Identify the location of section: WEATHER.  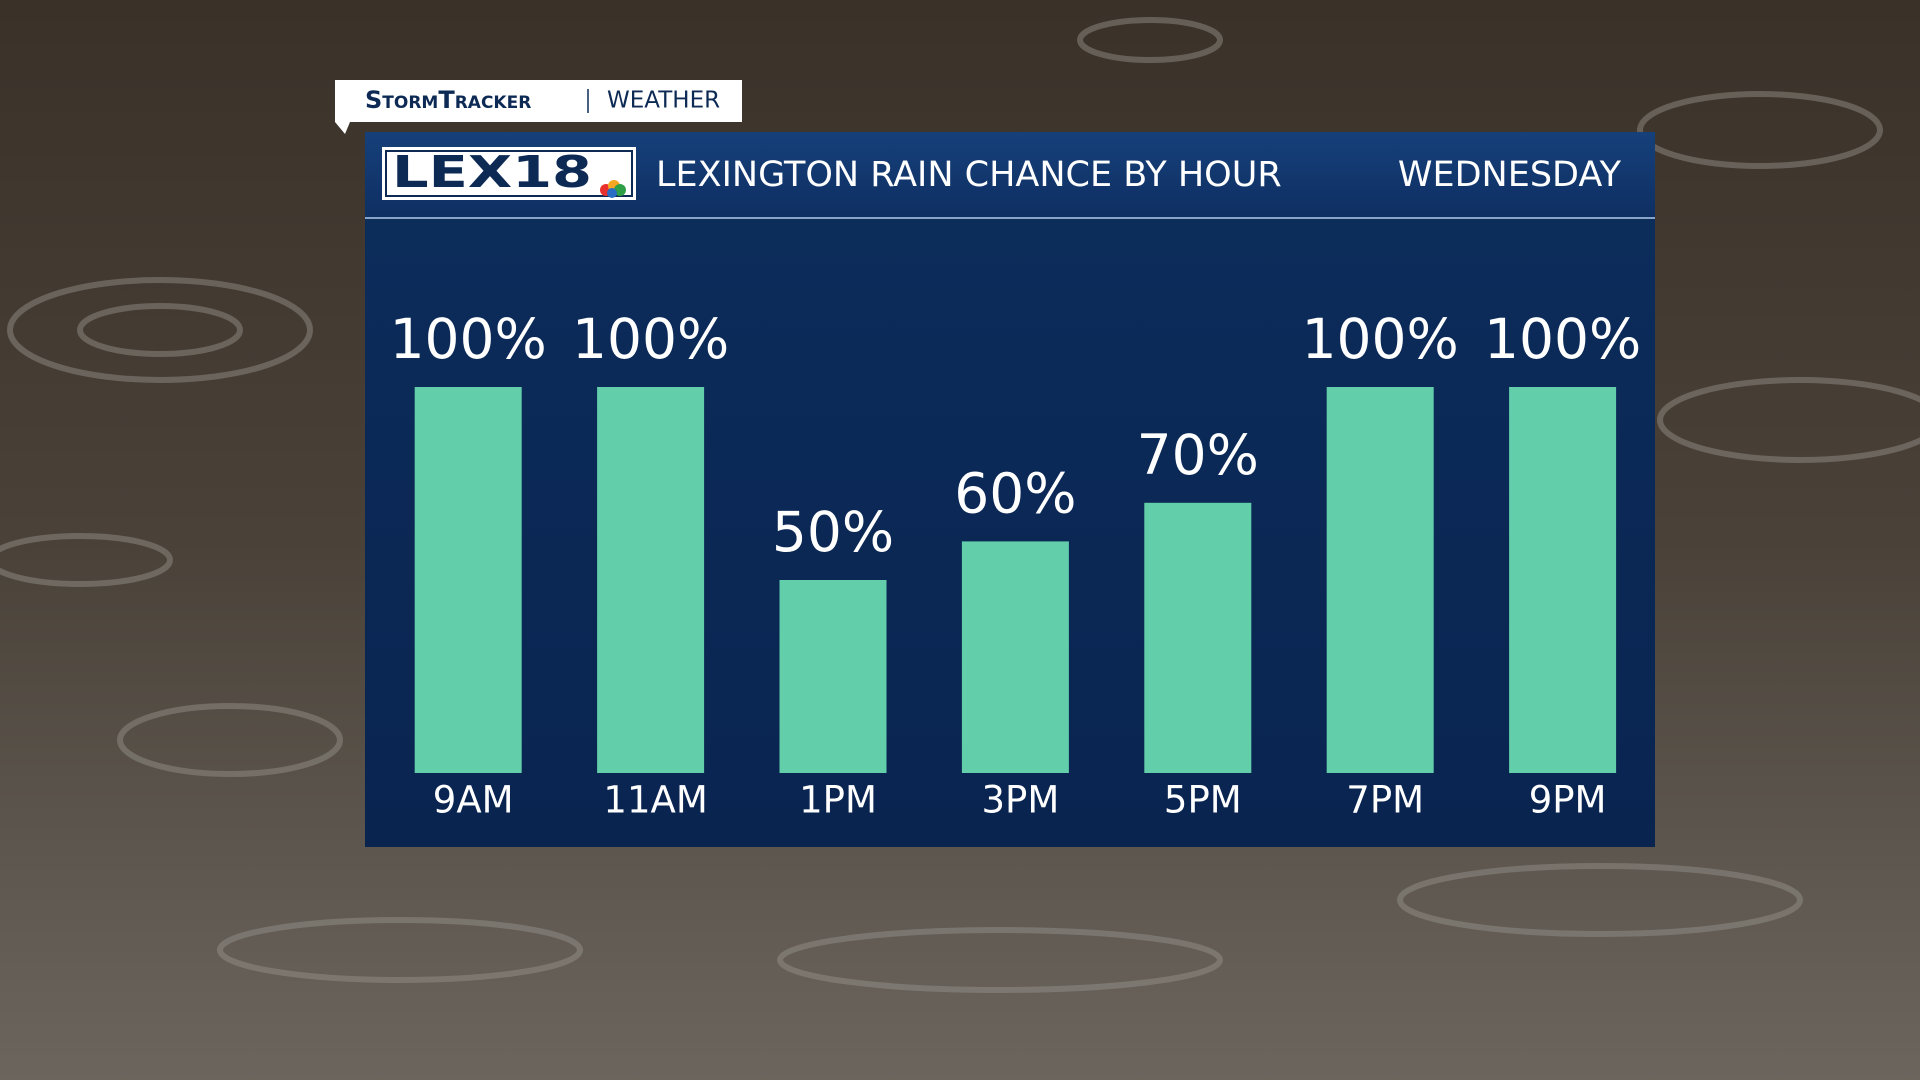
(663, 101).